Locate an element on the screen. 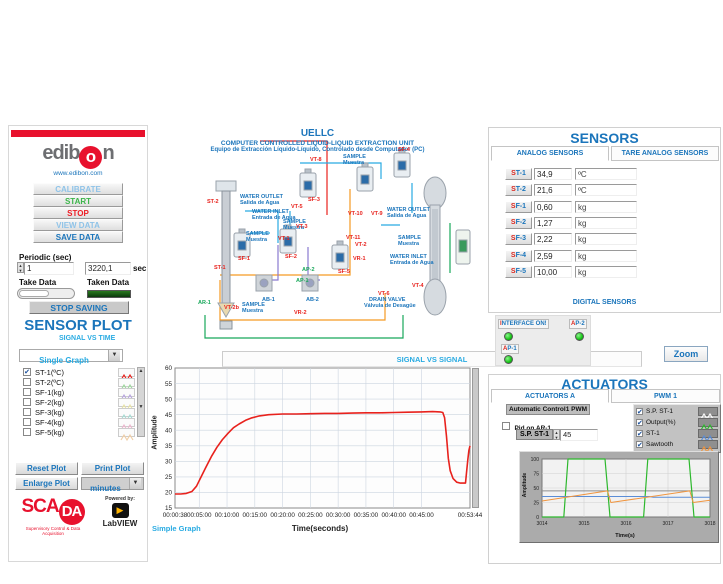  setpoint-value: 45 is located at coordinates (579, 435).